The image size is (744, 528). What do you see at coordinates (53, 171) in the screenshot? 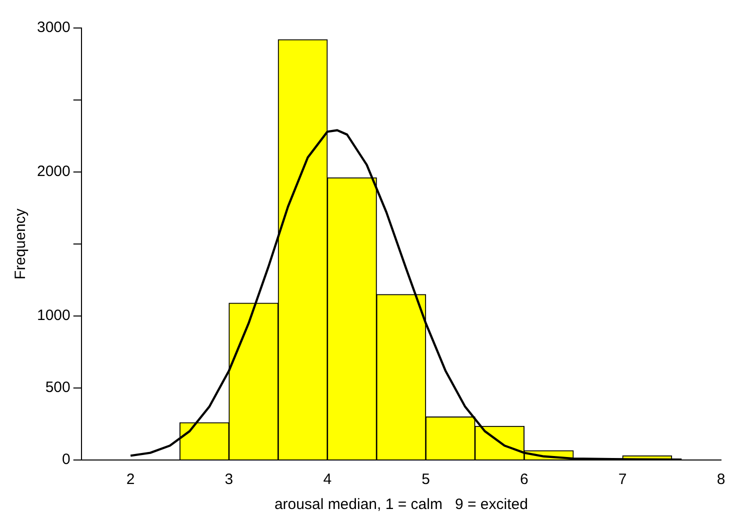
I see `y-tick-label: 2000` at bounding box center [53, 171].